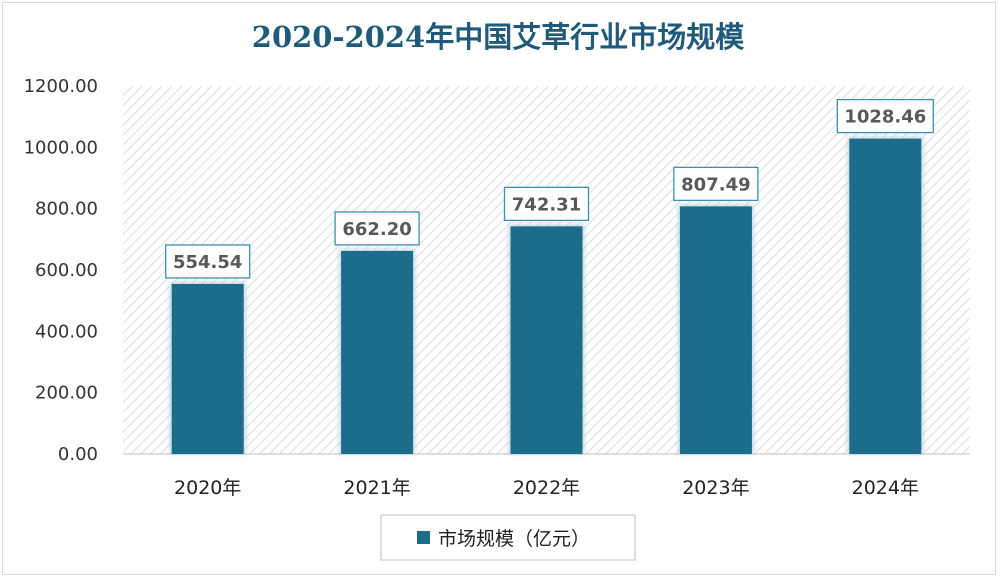 The height and width of the screenshot is (579, 1000). Describe the element at coordinates (61, 86) in the screenshot. I see `y-tick-label: 1200.00` at that location.